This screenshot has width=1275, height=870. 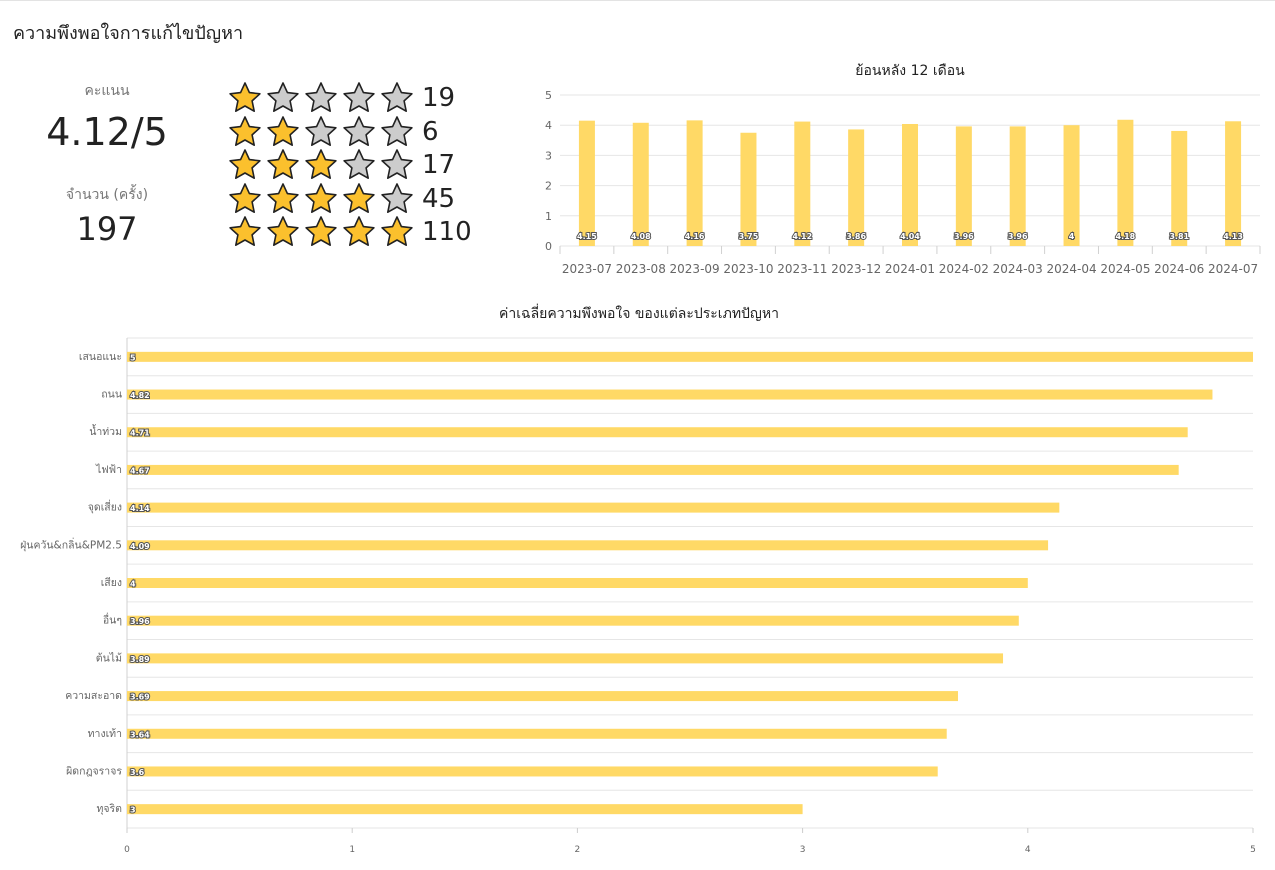 What do you see at coordinates (1018, 236) in the screenshot?
I see `trend-bar-value-label: 3.96` at bounding box center [1018, 236].